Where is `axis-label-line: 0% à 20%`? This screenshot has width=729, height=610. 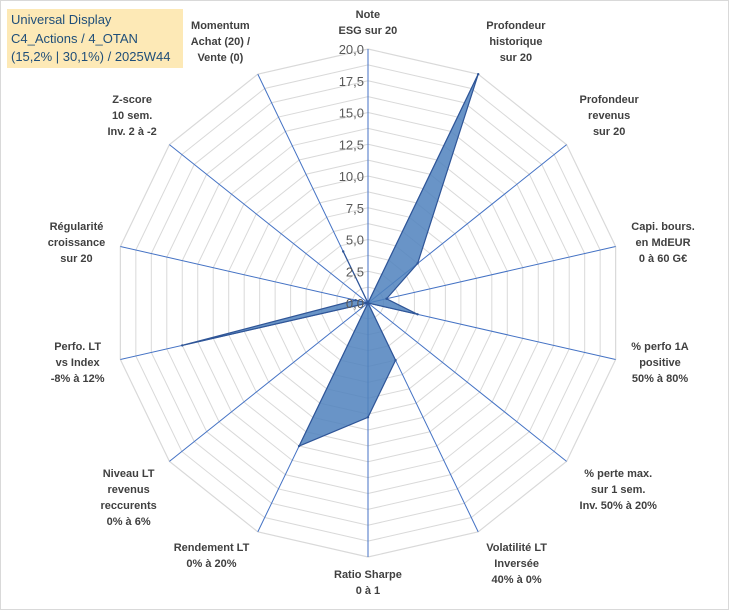 axis-label-line: 0% à 20% is located at coordinates (211, 564).